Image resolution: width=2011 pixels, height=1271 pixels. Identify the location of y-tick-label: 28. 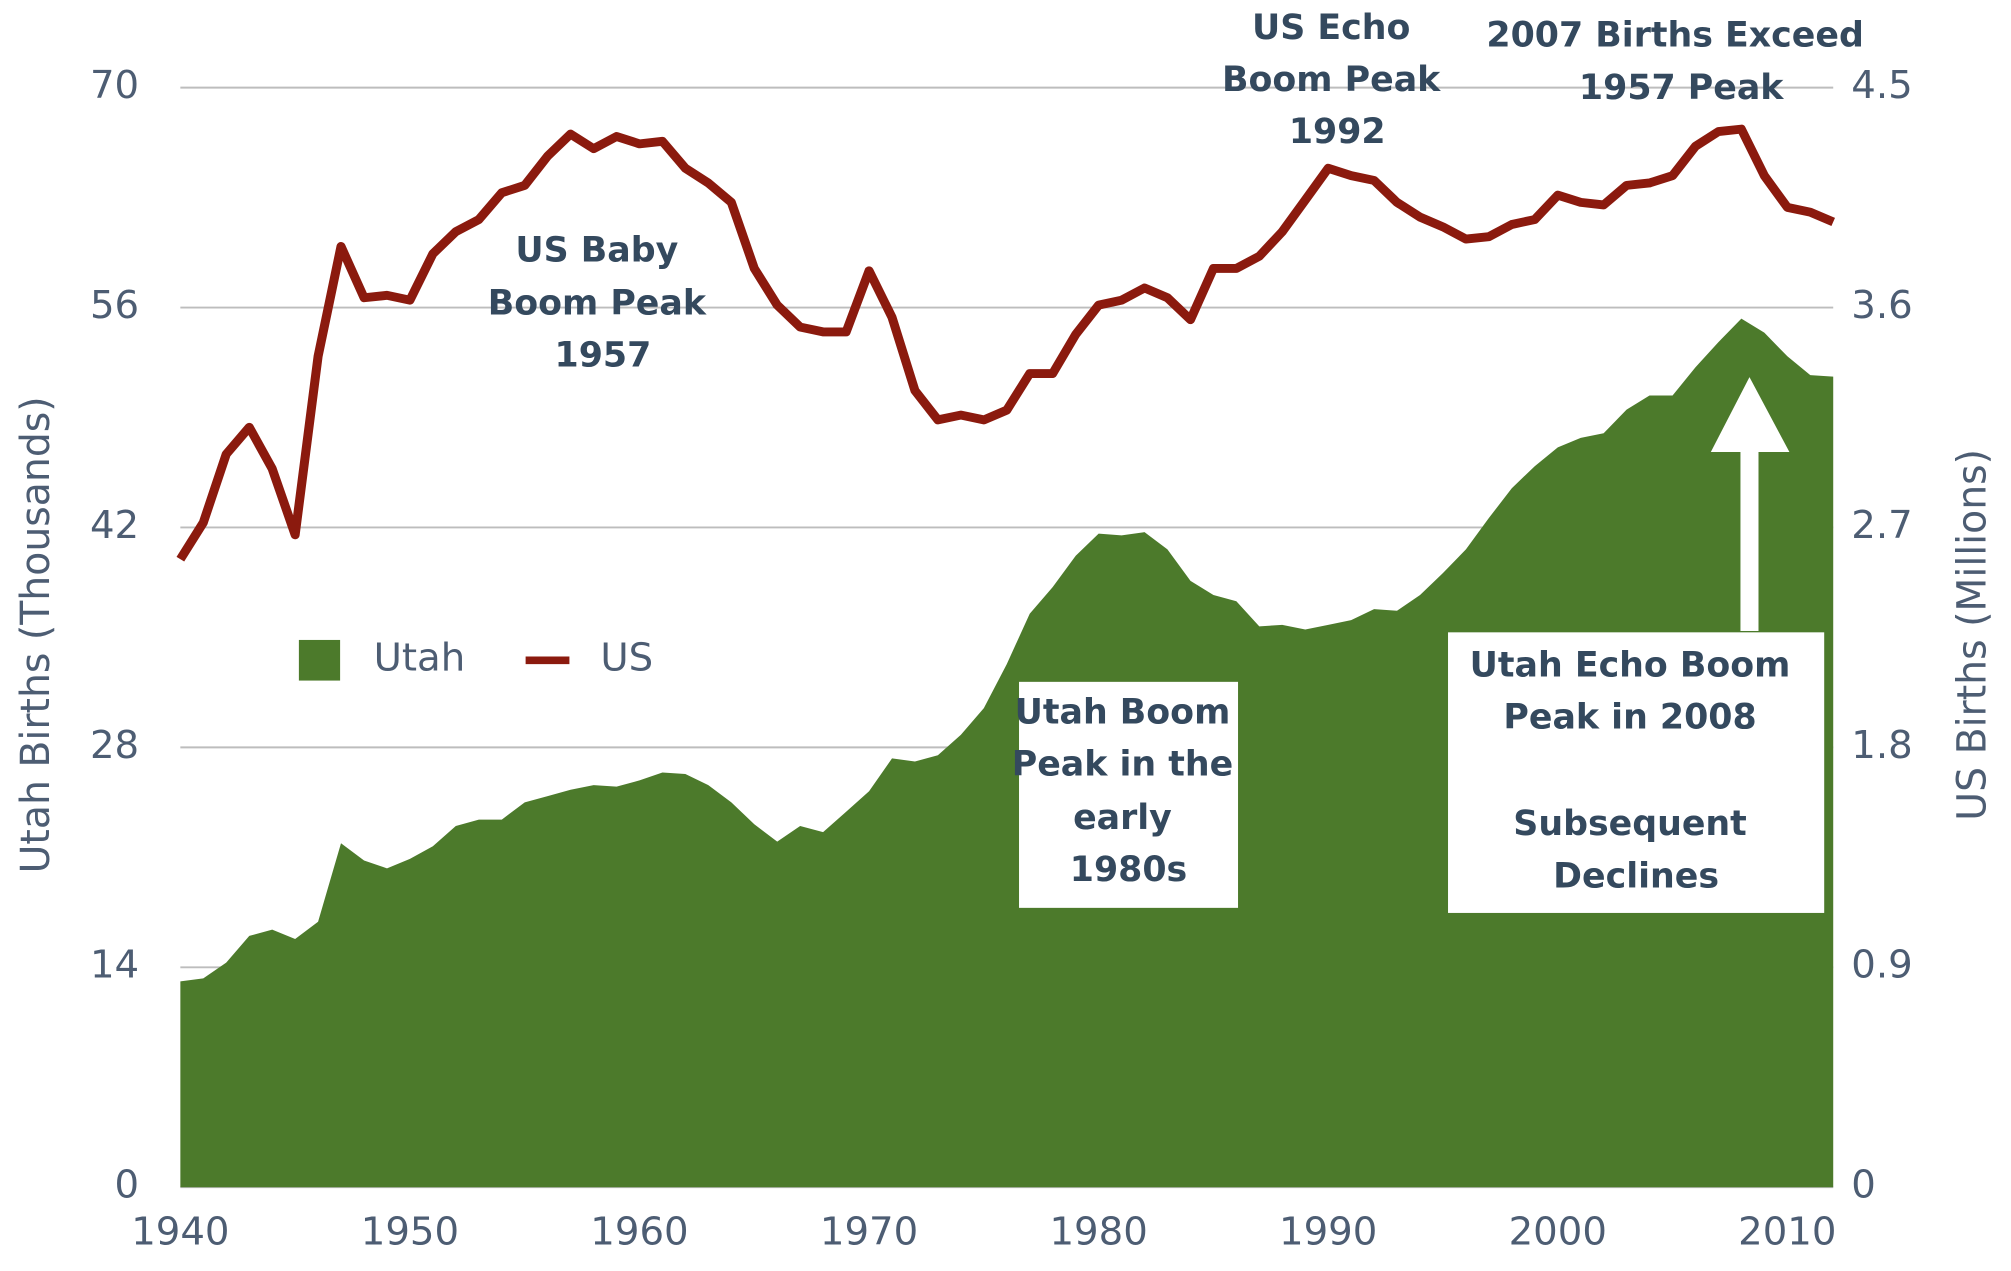
(114, 745).